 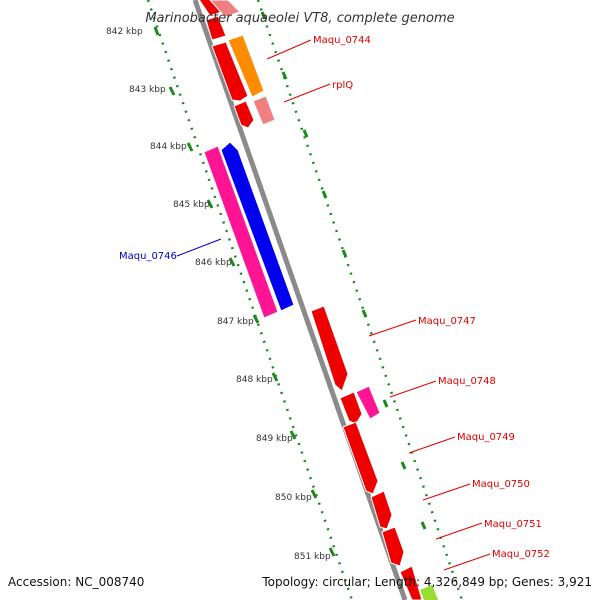 What do you see at coordinates (274, 439) in the screenshot?
I see `kbp-label: 849 kbp` at bounding box center [274, 439].